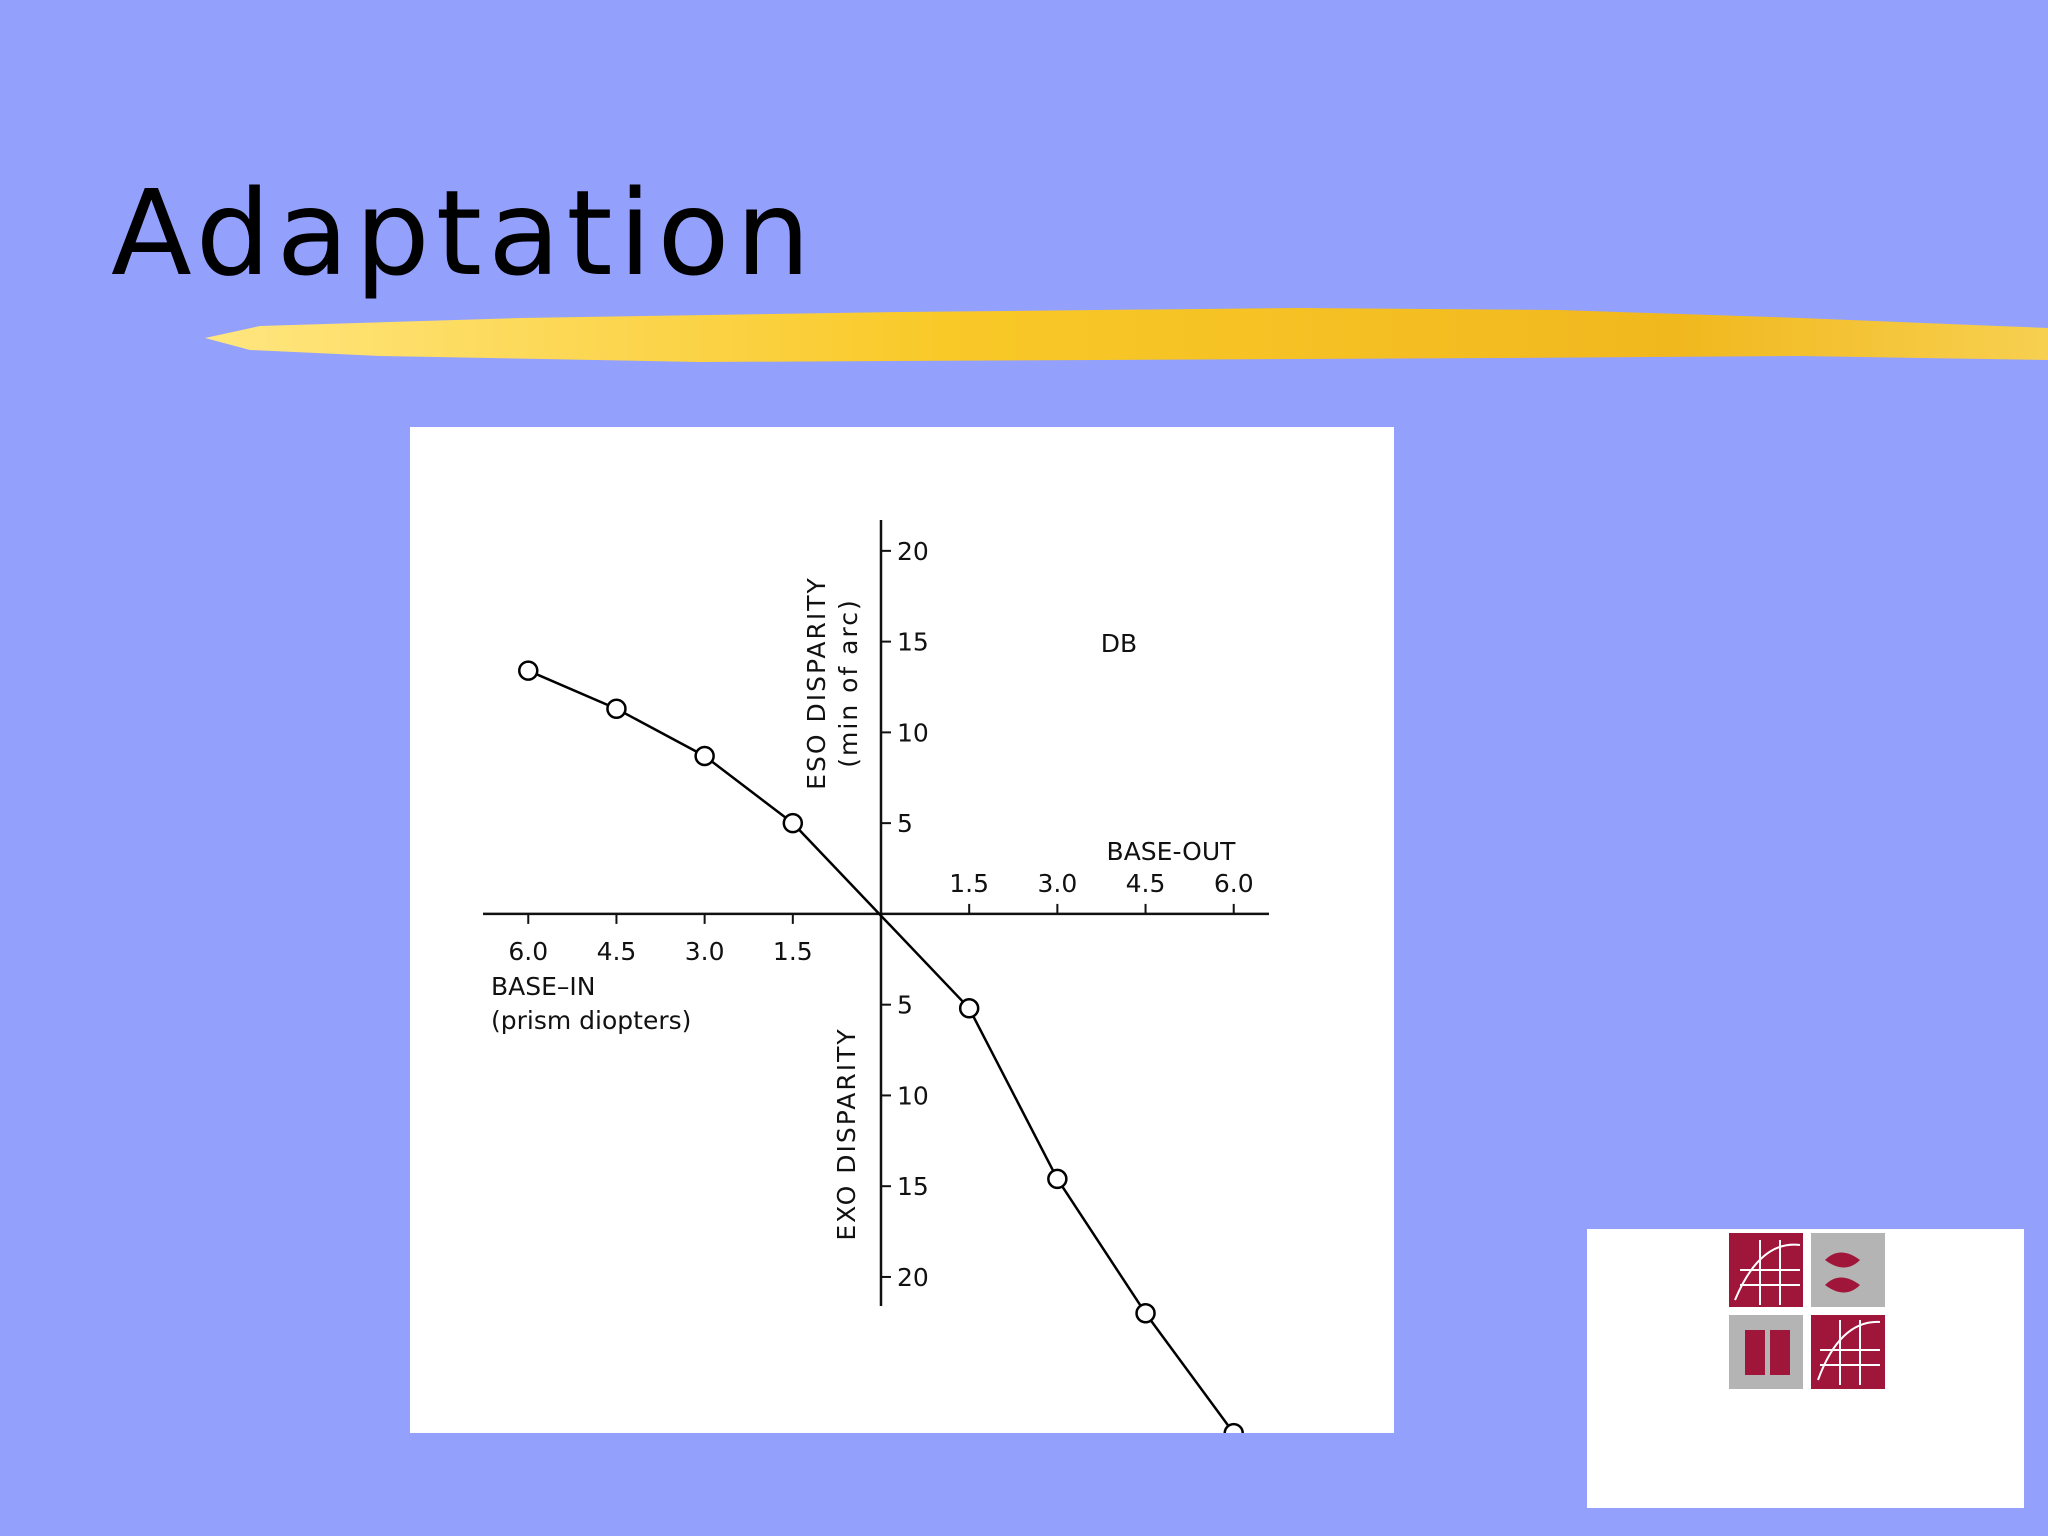  What do you see at coordinates (816, 683) in the screenshot?
I see `y-axis-label: ESO DISPARITY` at bounding box center [816, 683].